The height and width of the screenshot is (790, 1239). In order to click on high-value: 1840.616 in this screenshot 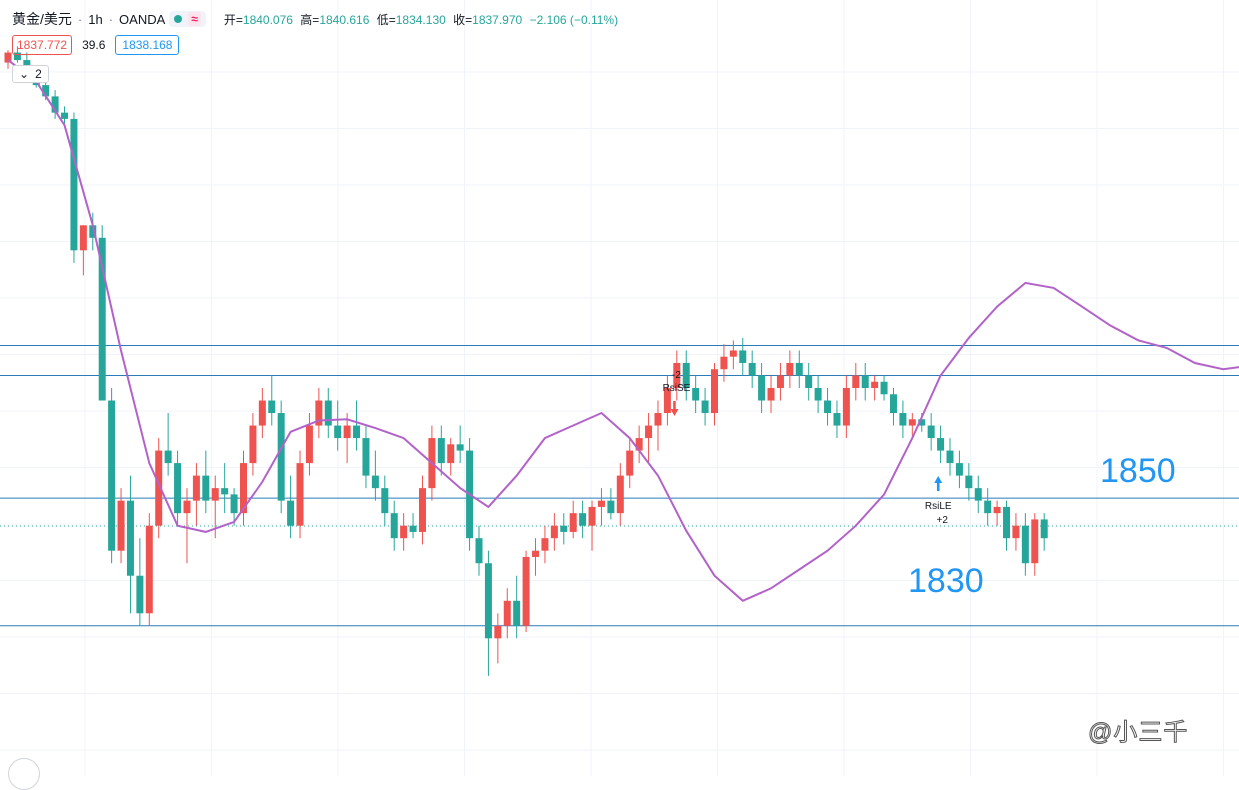, I will do `click(344, 19)`.